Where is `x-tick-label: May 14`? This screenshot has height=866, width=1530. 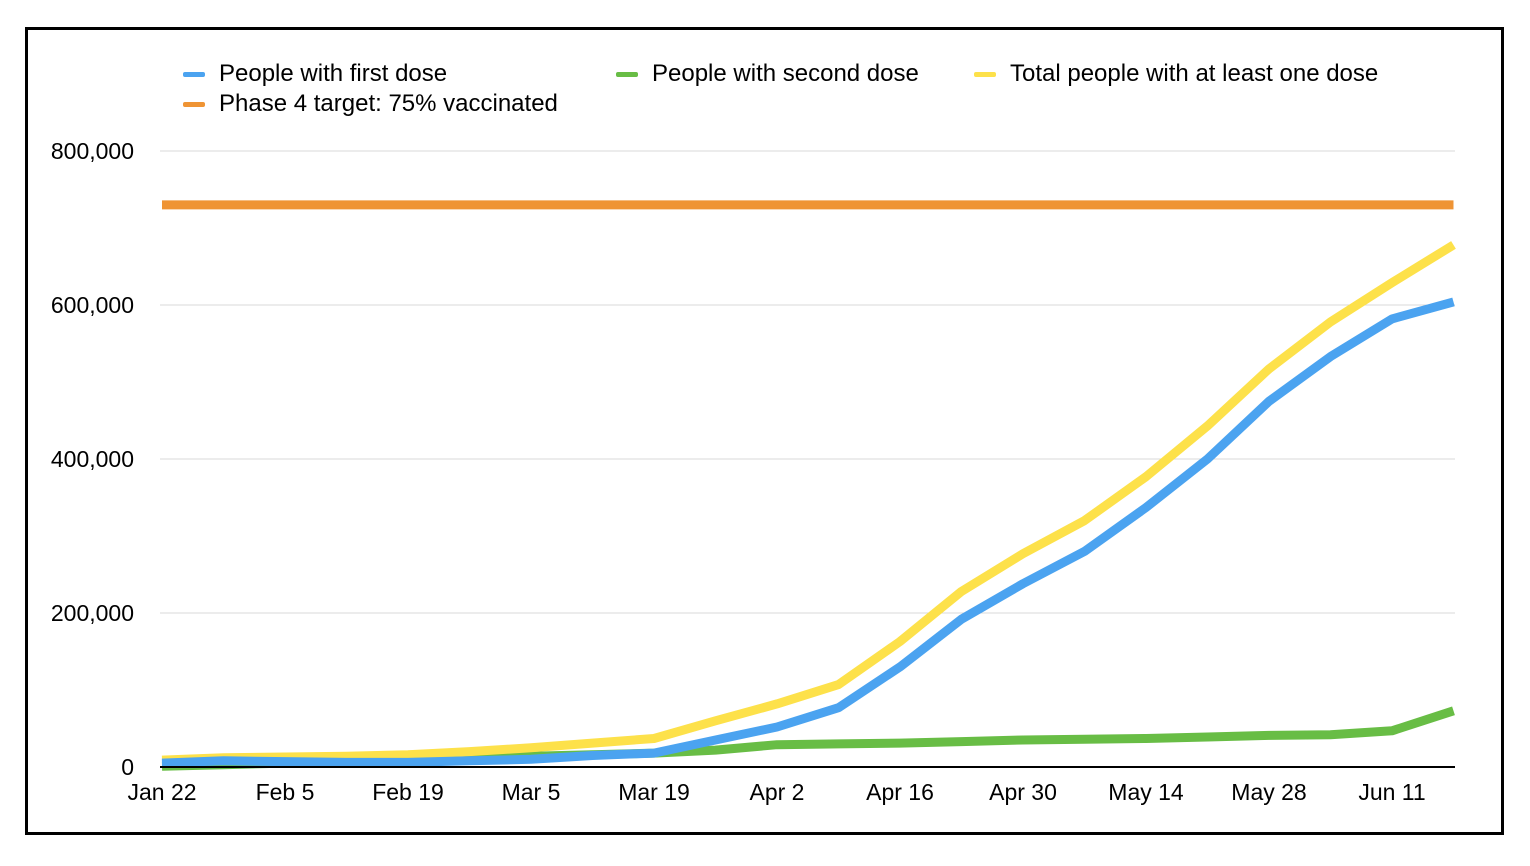 x-tick-label: May 14 is located at coordinates (1146, 792).